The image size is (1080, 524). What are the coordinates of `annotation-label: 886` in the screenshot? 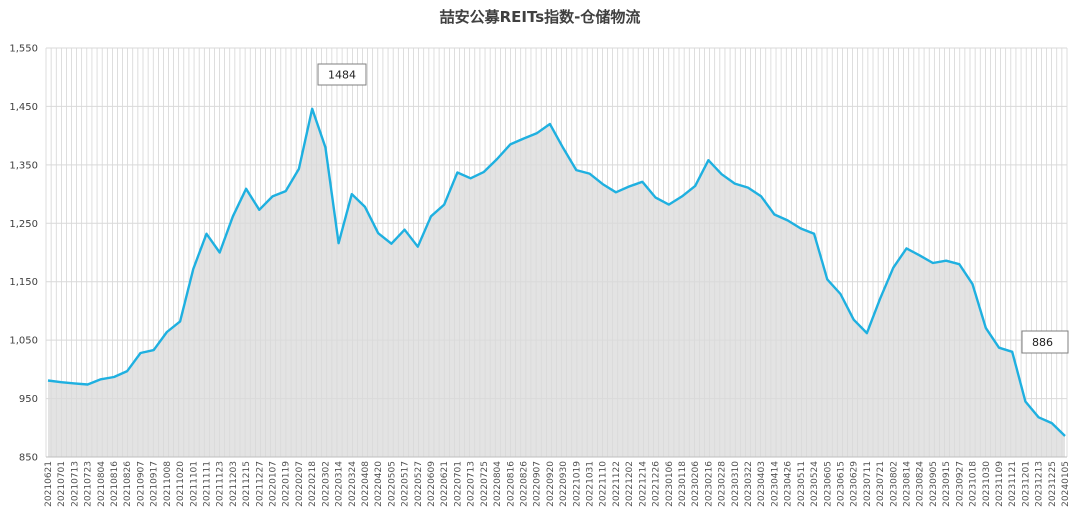 It's located at (1042, 342).